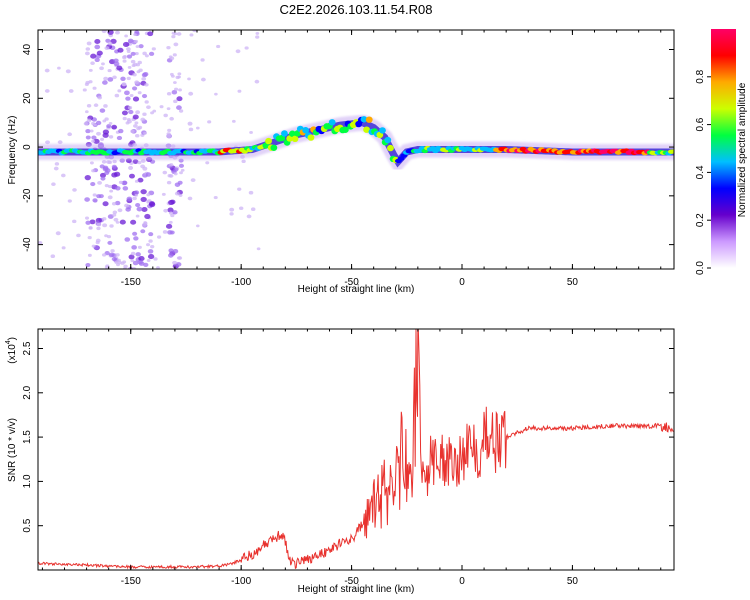 Image resolution: width=750 pixels, height=600 pixels. I want to click on x-tick-label: -100, so click(241, 282).